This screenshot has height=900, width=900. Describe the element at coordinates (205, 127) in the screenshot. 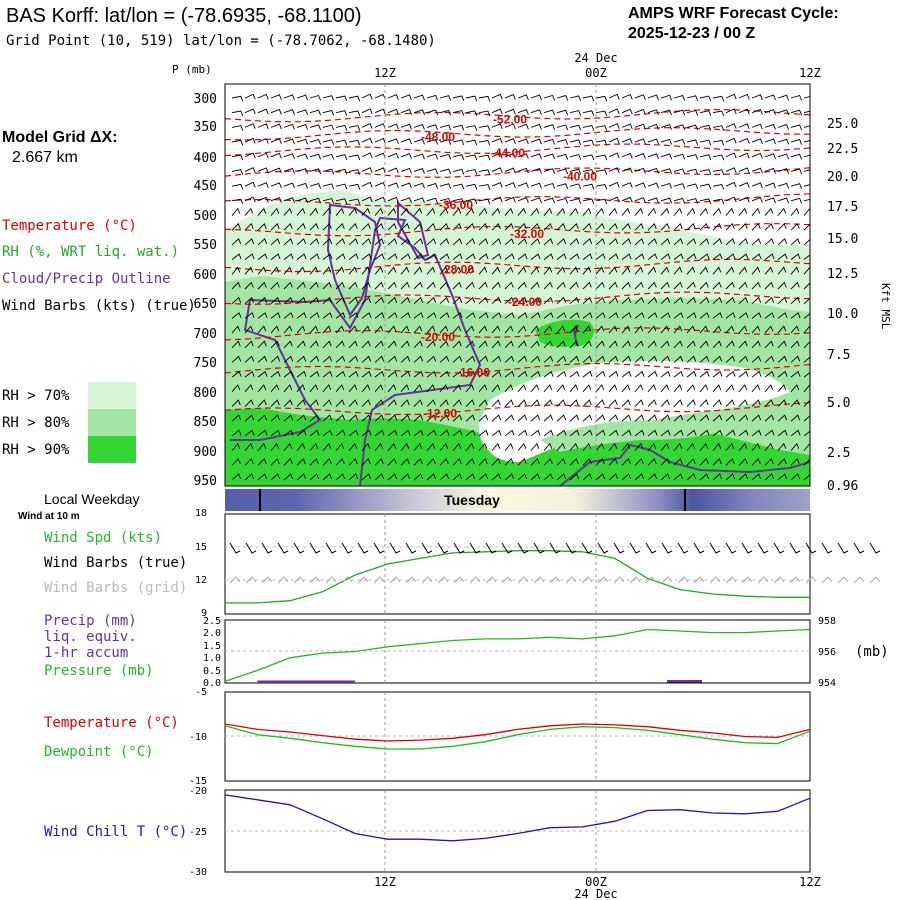

I see `p-tick: 350` at that location.